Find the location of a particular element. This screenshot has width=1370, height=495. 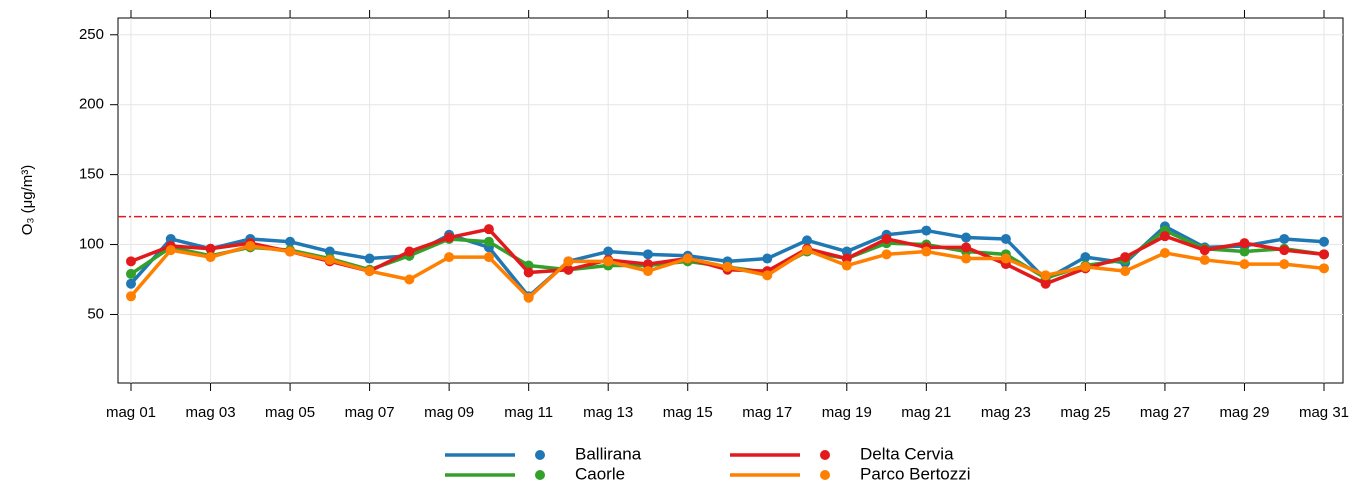

x-tick-label: mag 23 is located at coordinates (1006, 412).